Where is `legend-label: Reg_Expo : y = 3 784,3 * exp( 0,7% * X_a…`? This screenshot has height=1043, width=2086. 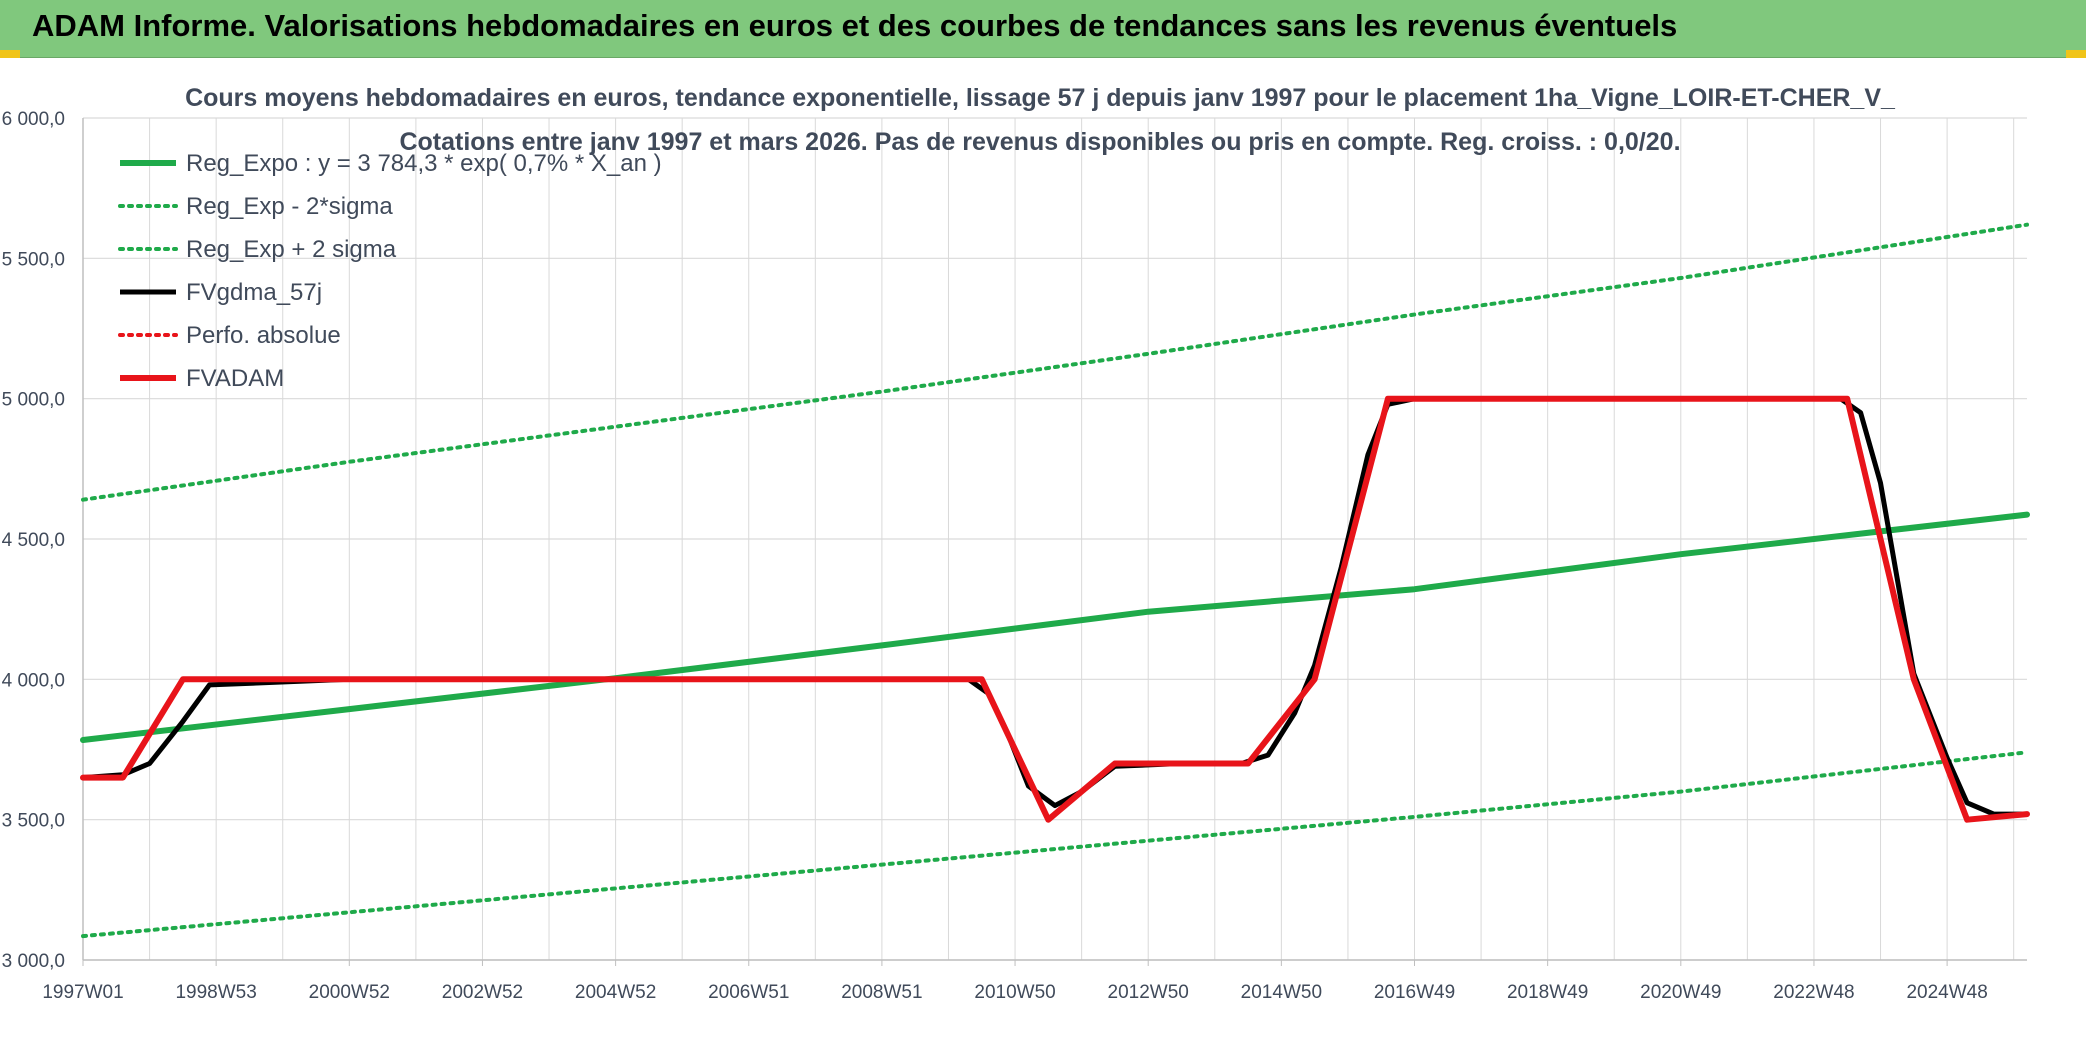 legend-label: Reg_Expo : y = 3 784,3 * exp( 0,7% * X_a… is located at coordinates (424, 163).